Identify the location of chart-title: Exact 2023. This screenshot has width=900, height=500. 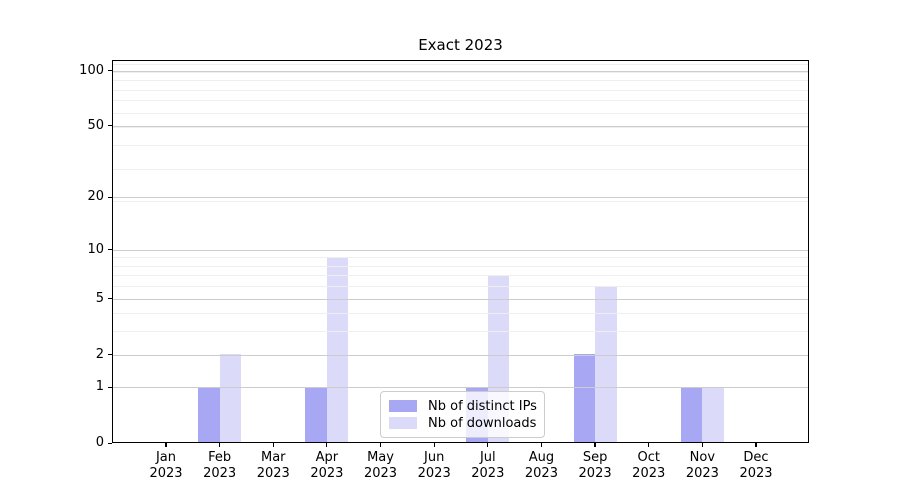
(460, 45).